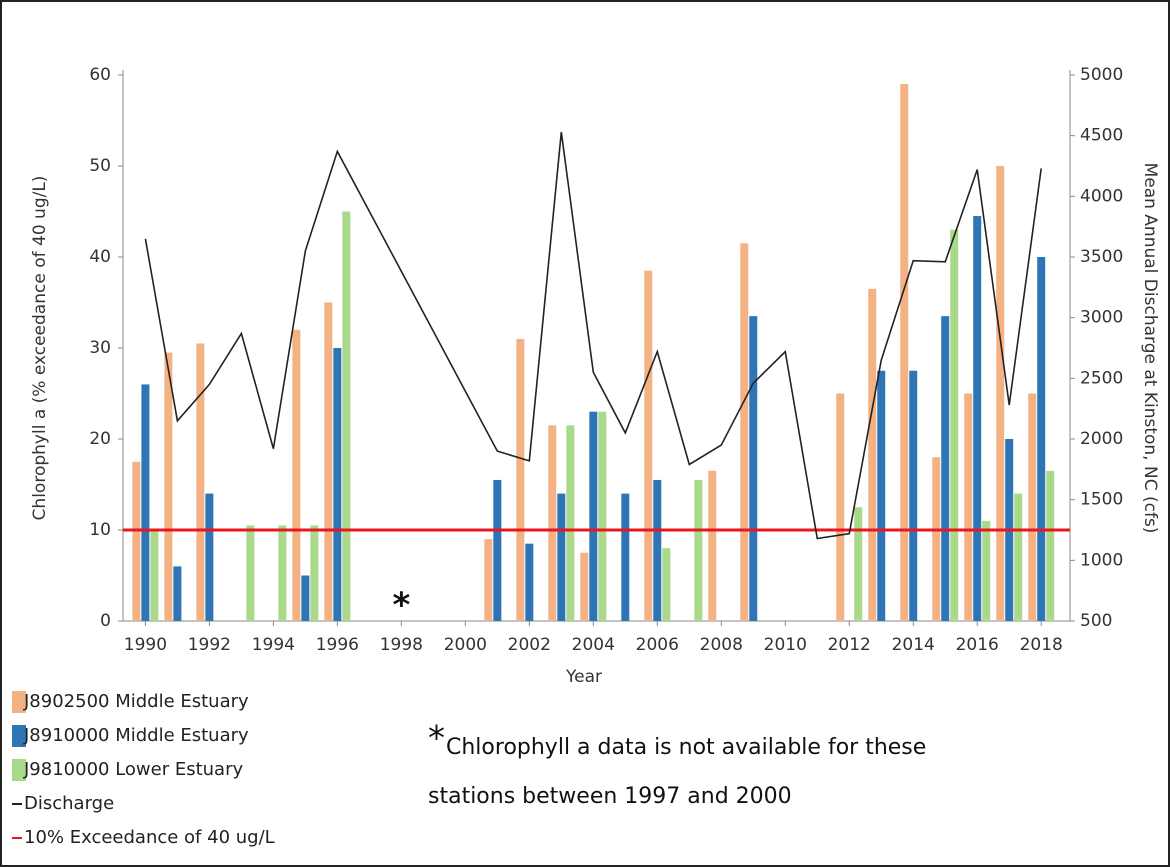 The height and width of the screenshot is (867, 1170). Describe the element at coordinates (100, 530) in the screenshot. I see `y-tick-label: 10` at that location.